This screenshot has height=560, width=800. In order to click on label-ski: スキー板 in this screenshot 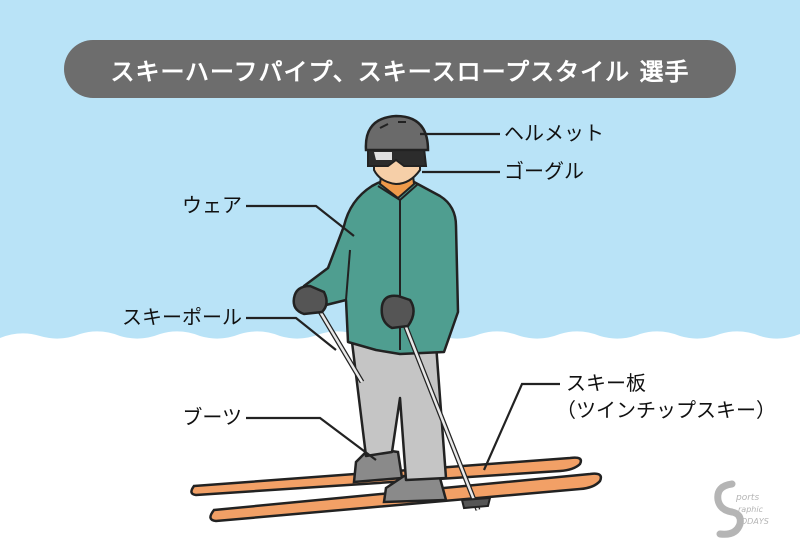, I will do `click(606, 383)`.